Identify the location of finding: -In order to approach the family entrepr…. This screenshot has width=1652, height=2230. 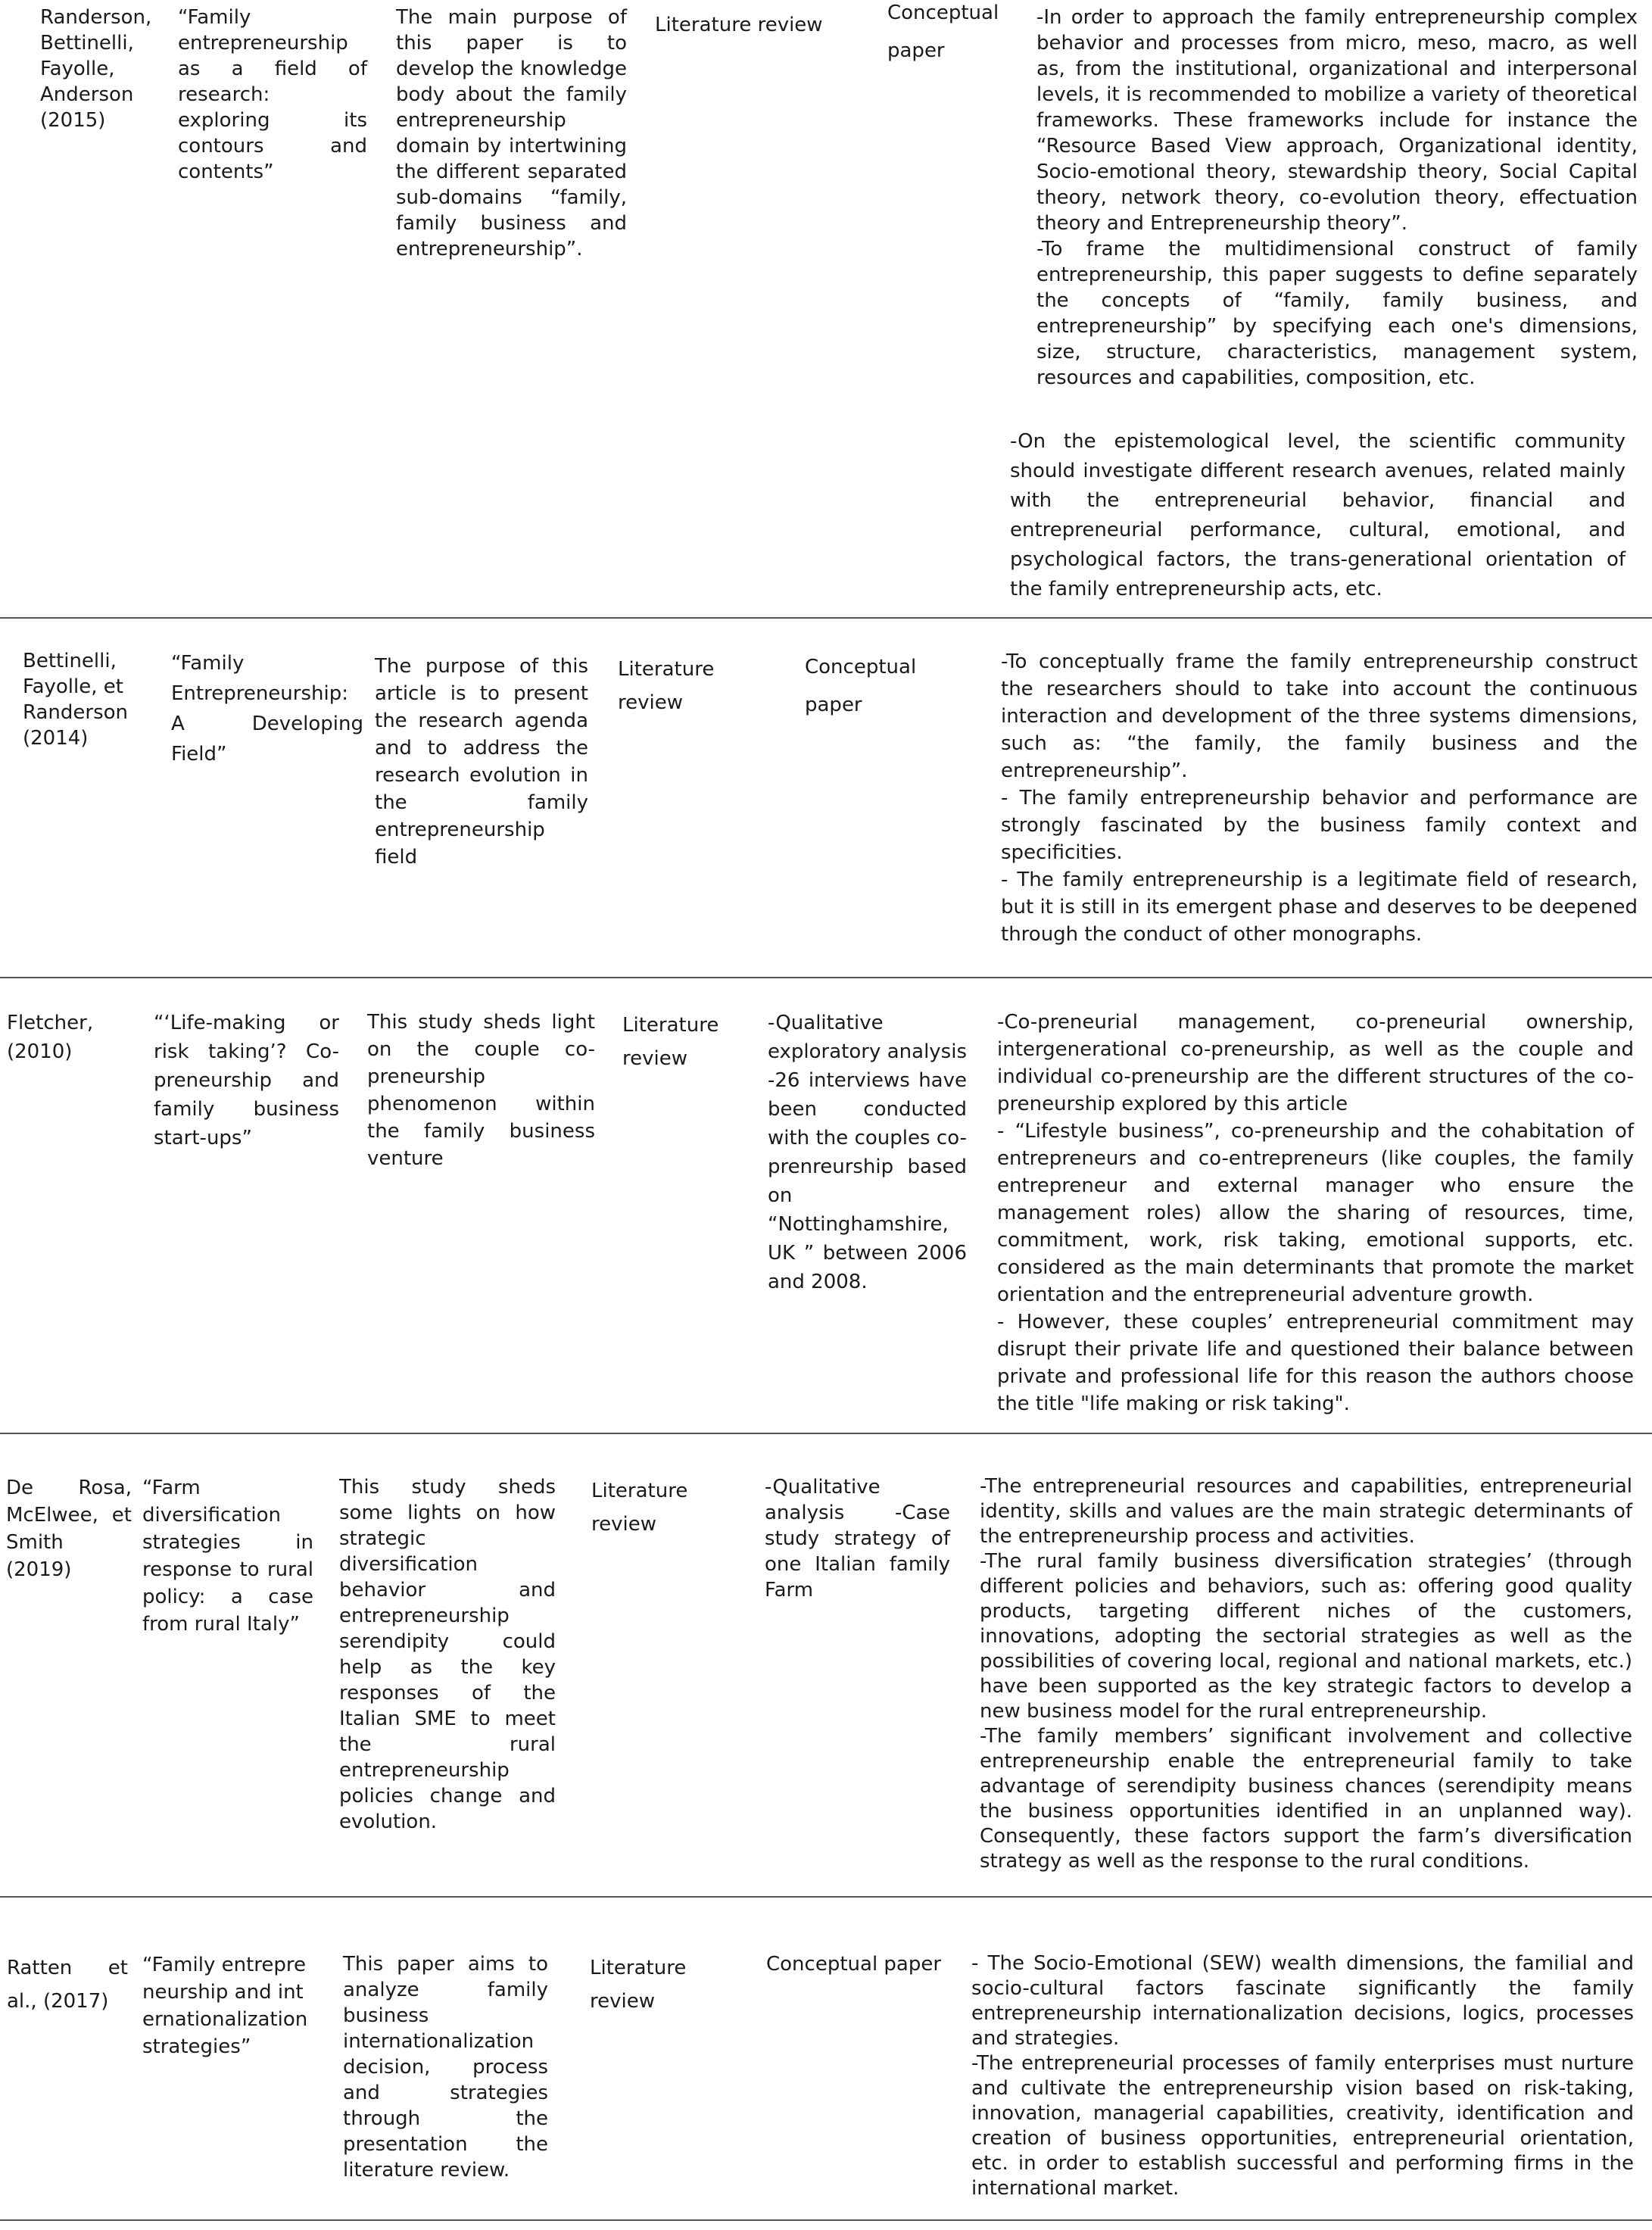
(1337, 120).